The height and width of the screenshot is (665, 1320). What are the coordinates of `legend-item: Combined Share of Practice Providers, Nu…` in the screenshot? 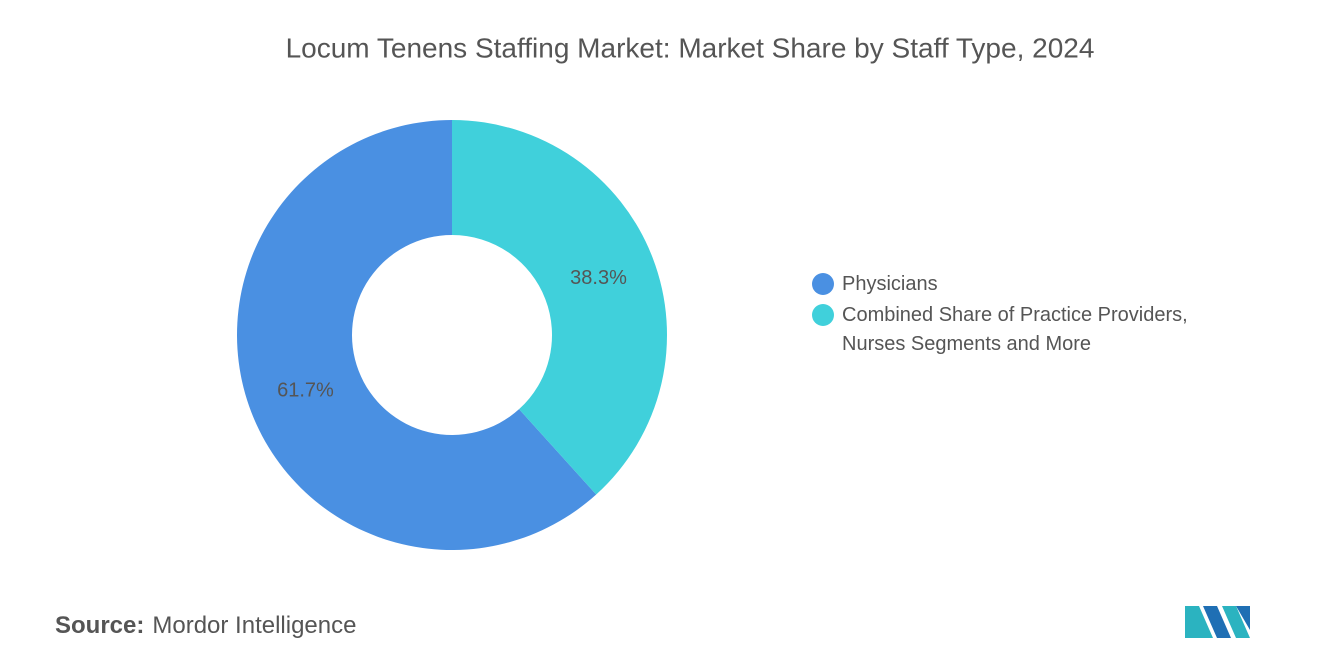 It's located at (1027, 330).